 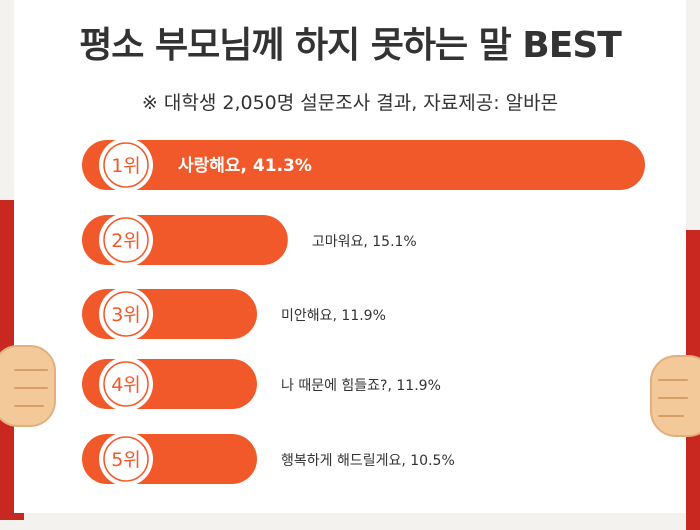 I want to click on rank-label-2: 2위, so click(x=126, y=241).